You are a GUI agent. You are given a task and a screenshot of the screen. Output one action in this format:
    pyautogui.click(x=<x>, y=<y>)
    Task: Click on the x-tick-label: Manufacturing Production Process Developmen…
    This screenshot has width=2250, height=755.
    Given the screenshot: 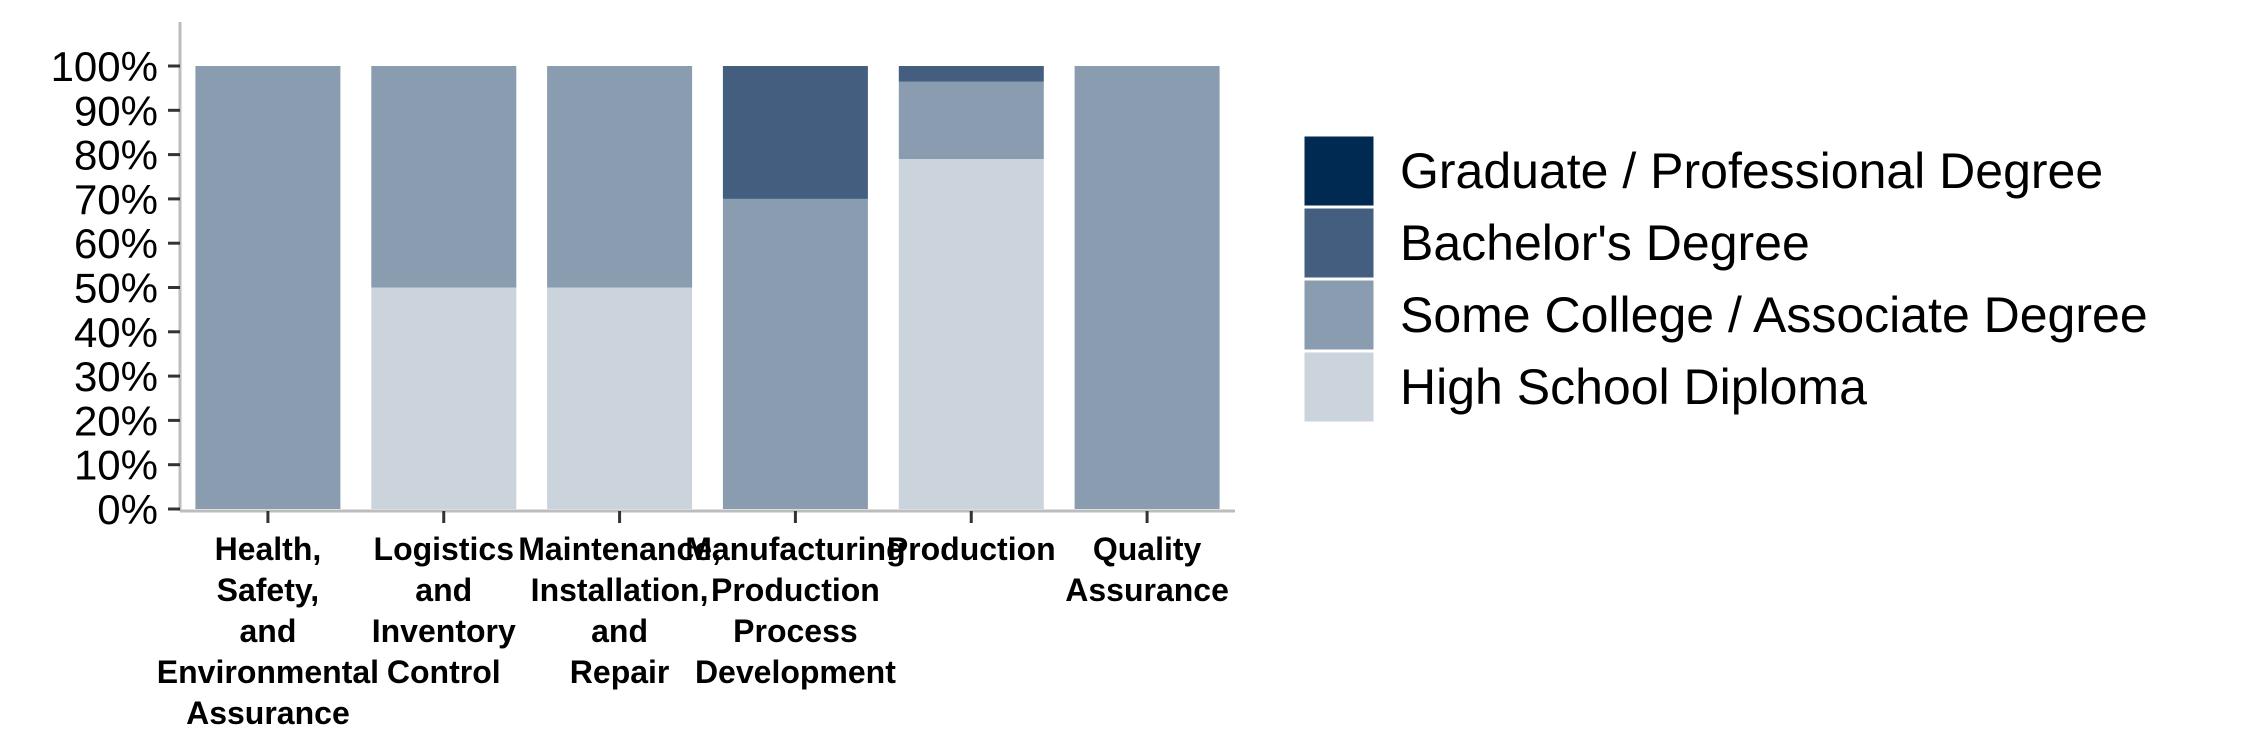 What is the action you would take?
    pyautogui.click(x=795, y=610)
    